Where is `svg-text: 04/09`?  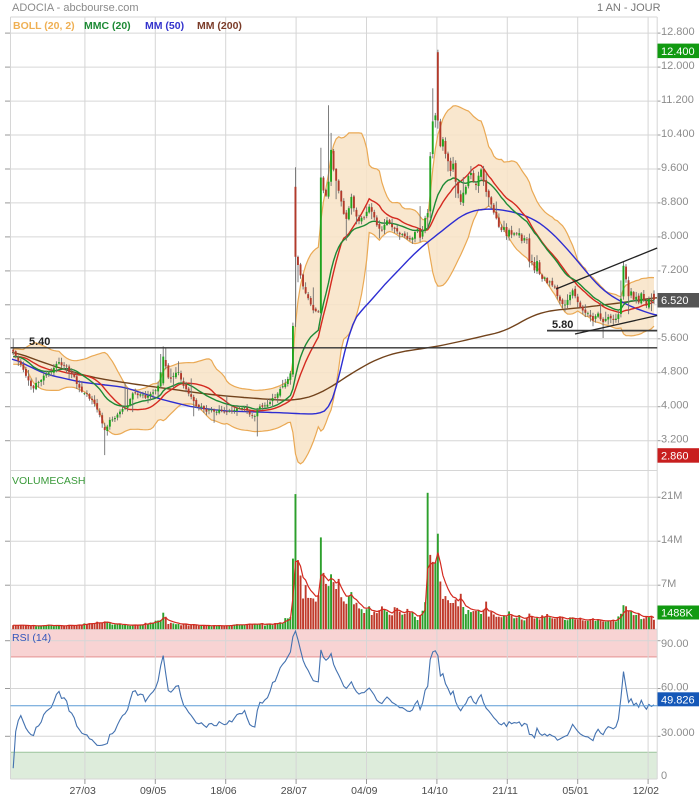 svg-text: 04/09 is located at coordinates (364, 791).